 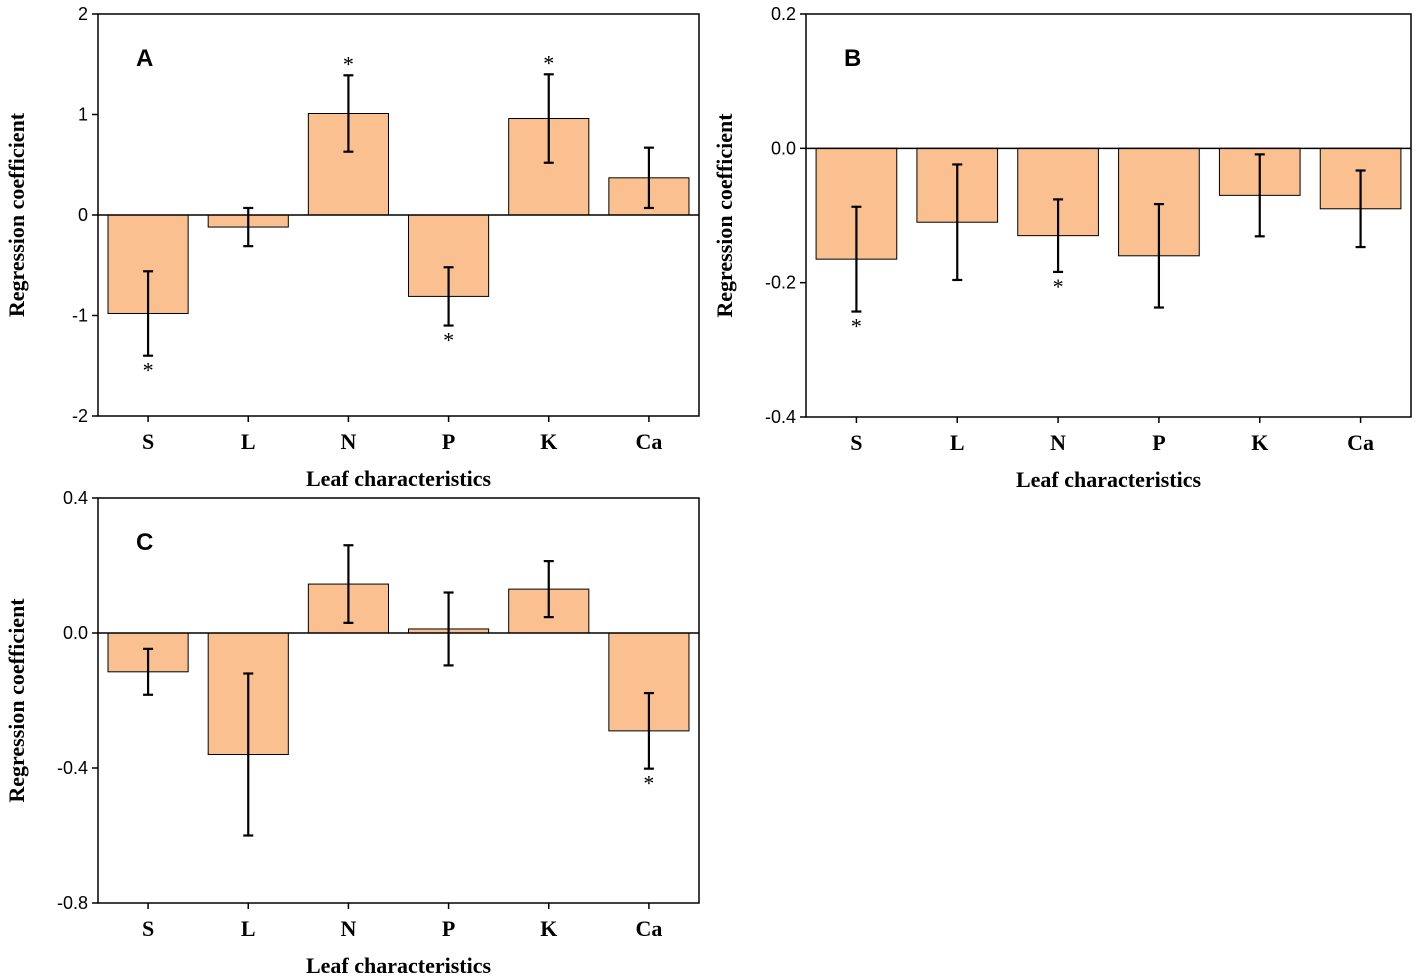 What do you see at coordinates (783, 14) in the screenshot?
I see `y-tick-label: 0.2` at bounding box center [783, 14].